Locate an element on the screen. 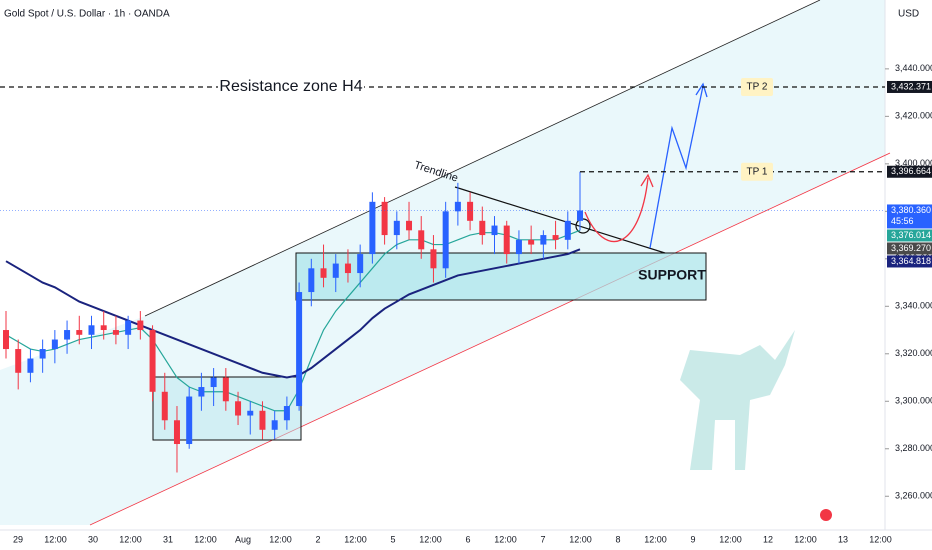  x-tick-label: 9 is located at coordinates (692, 539).